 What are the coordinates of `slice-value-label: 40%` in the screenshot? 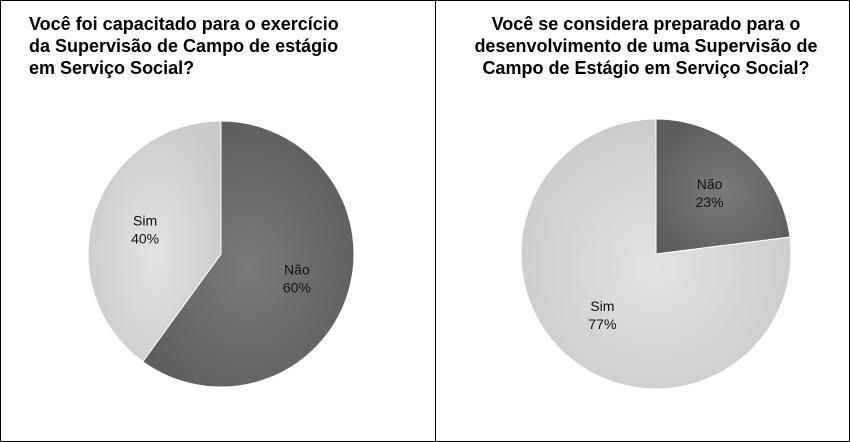 It's located at (145, 238).